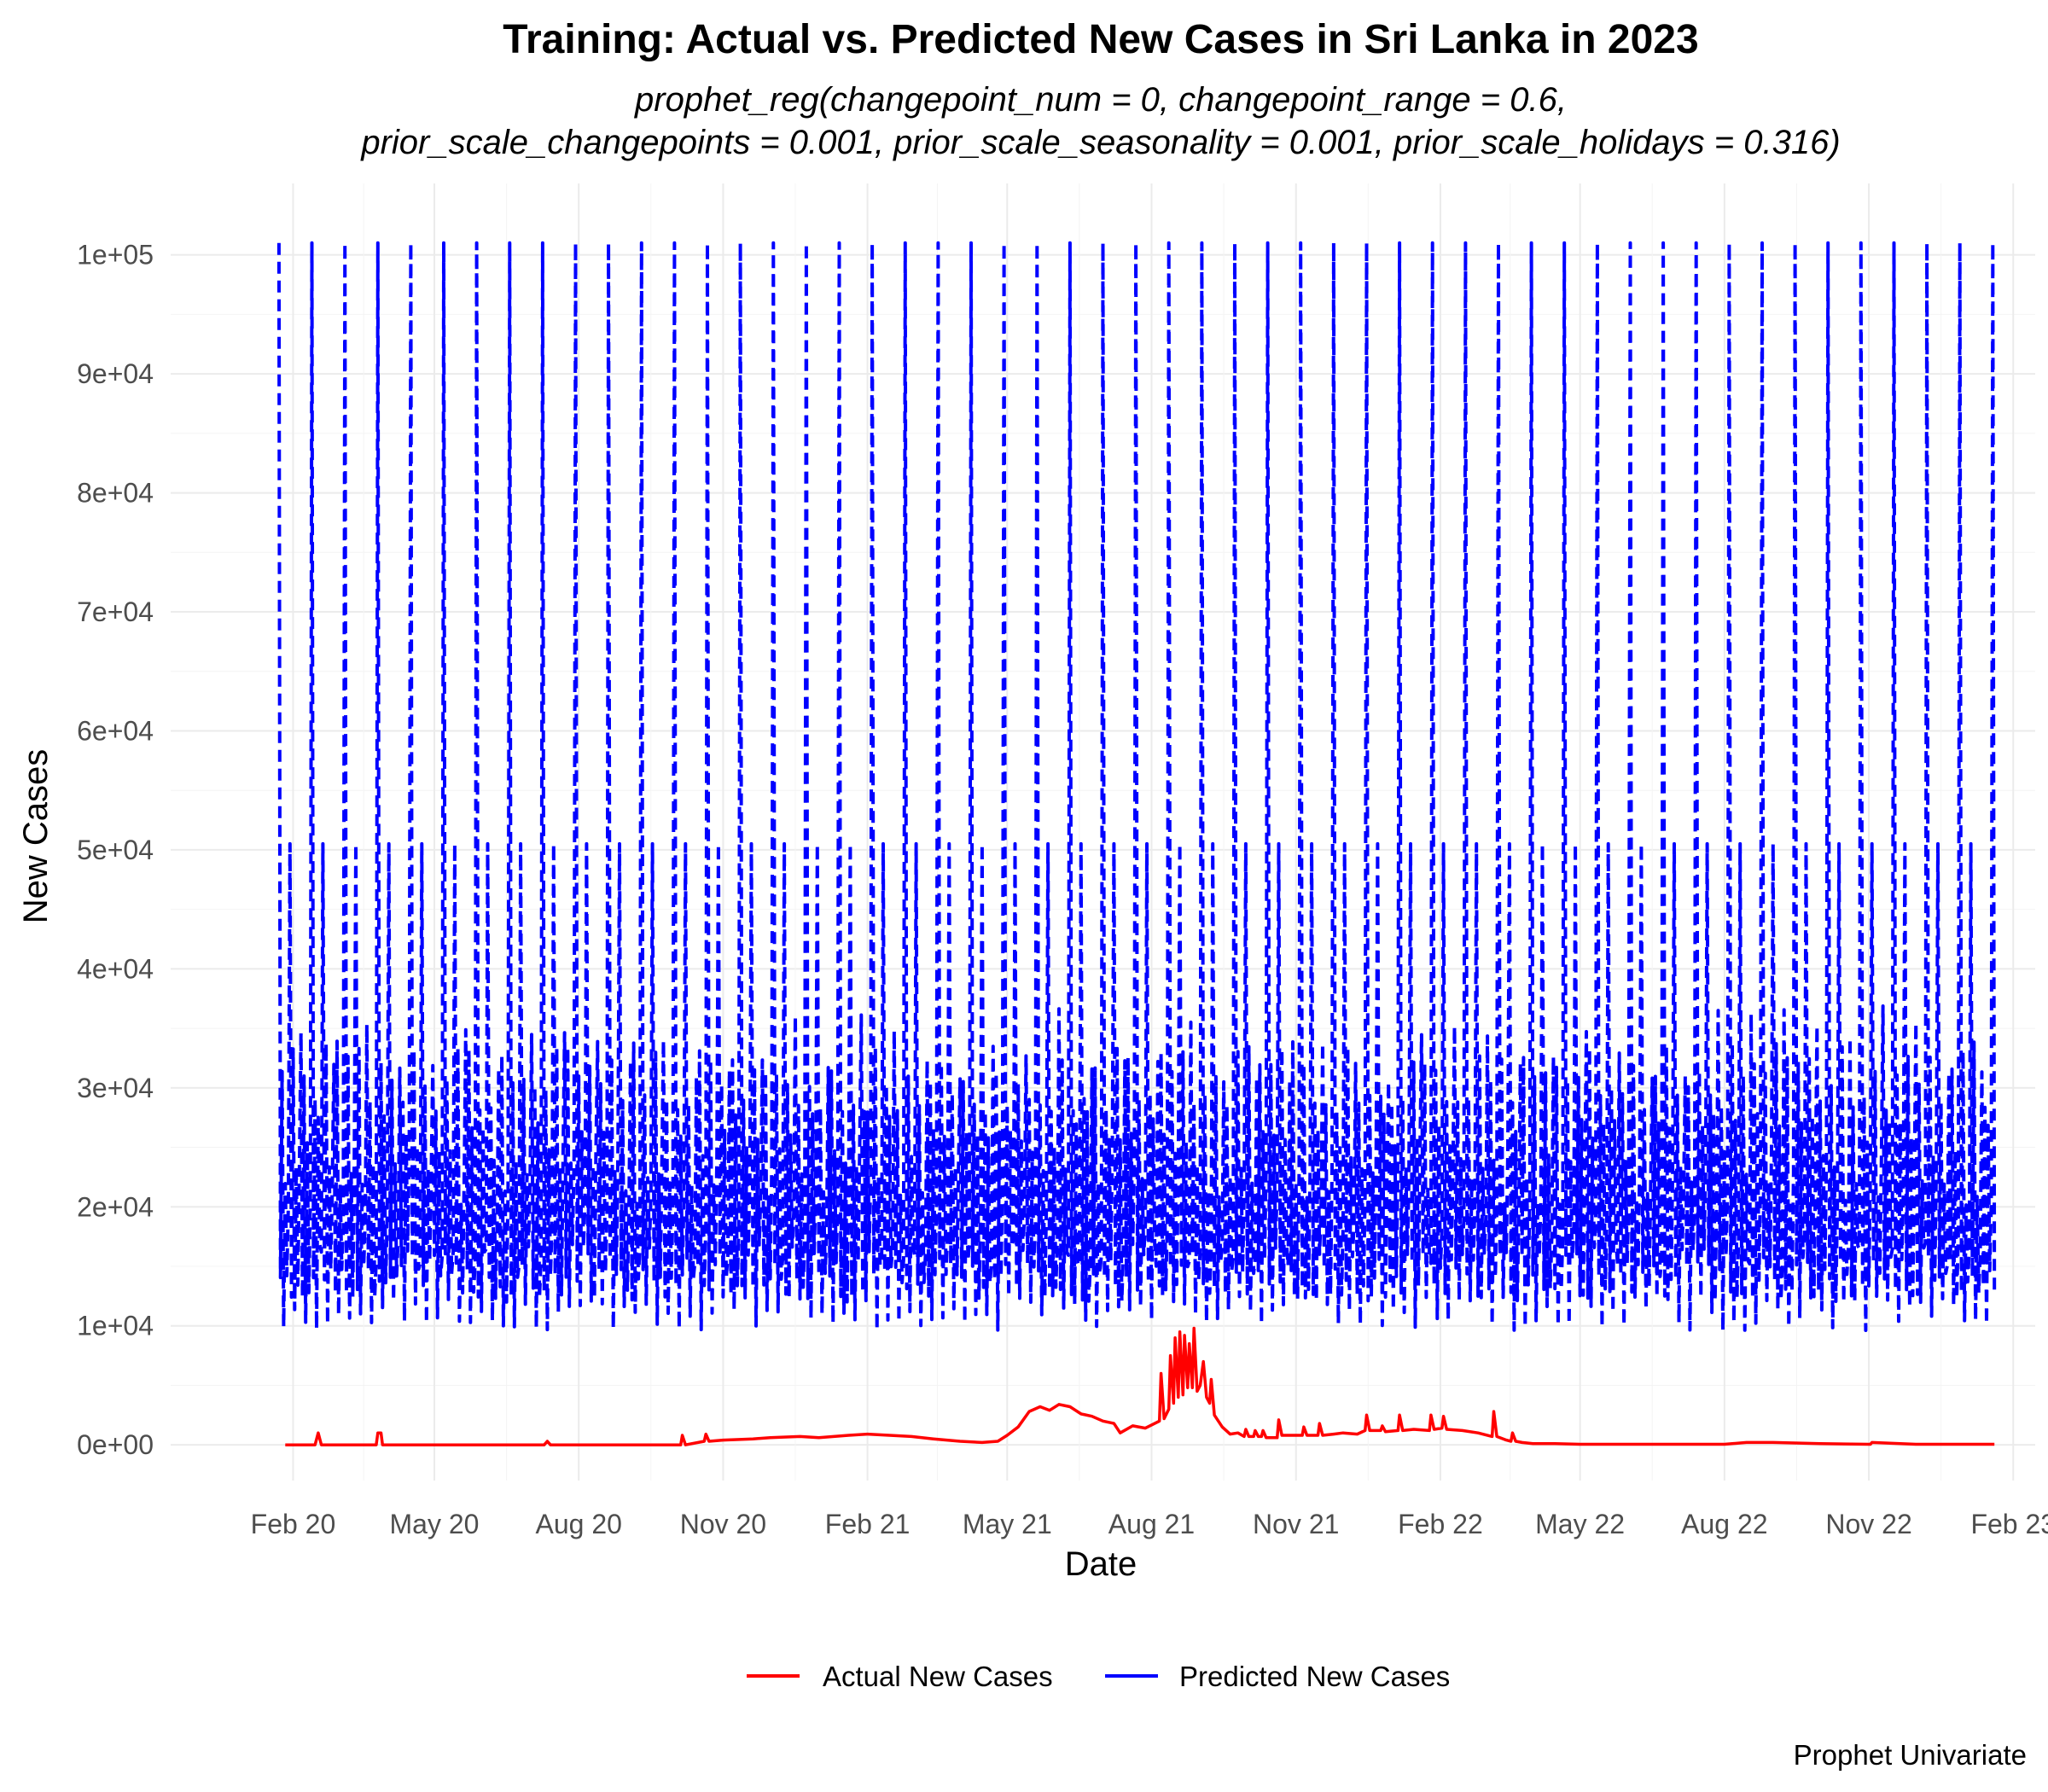 The image size is (2048, 1792). Describe the element at coordinates (116, 1444) in the screenshot. I see `y-tick-label: 0e+00` at that location.